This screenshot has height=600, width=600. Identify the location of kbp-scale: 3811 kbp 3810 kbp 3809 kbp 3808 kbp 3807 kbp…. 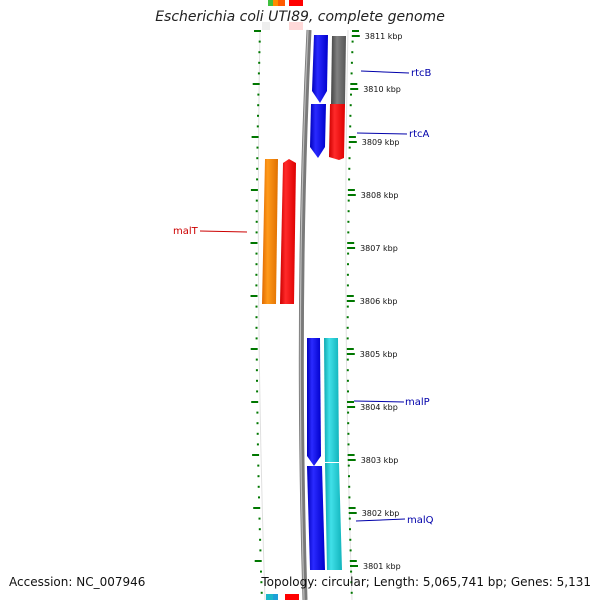
(374, 301).